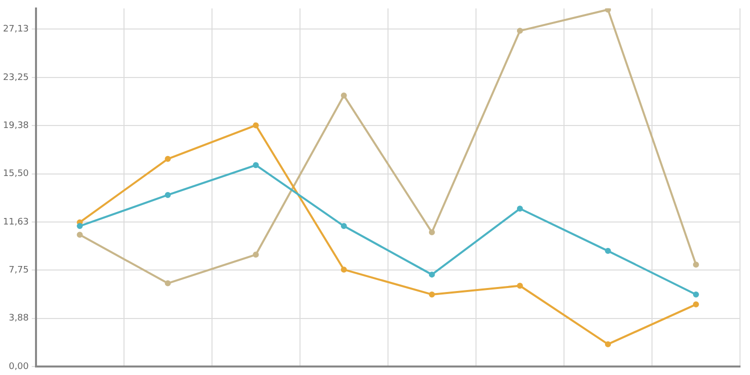  What do you see at coordinates (18, 271) in the screenshot?
I see `y-tick-label: 7,75` at bounding box center [18, 271].